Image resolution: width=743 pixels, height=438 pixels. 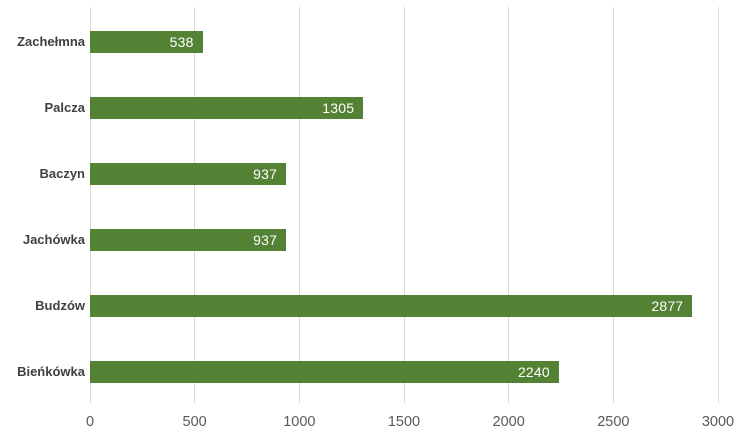 I want to click on x-axis-tick-label: 1500, so click(x=404, y=422).